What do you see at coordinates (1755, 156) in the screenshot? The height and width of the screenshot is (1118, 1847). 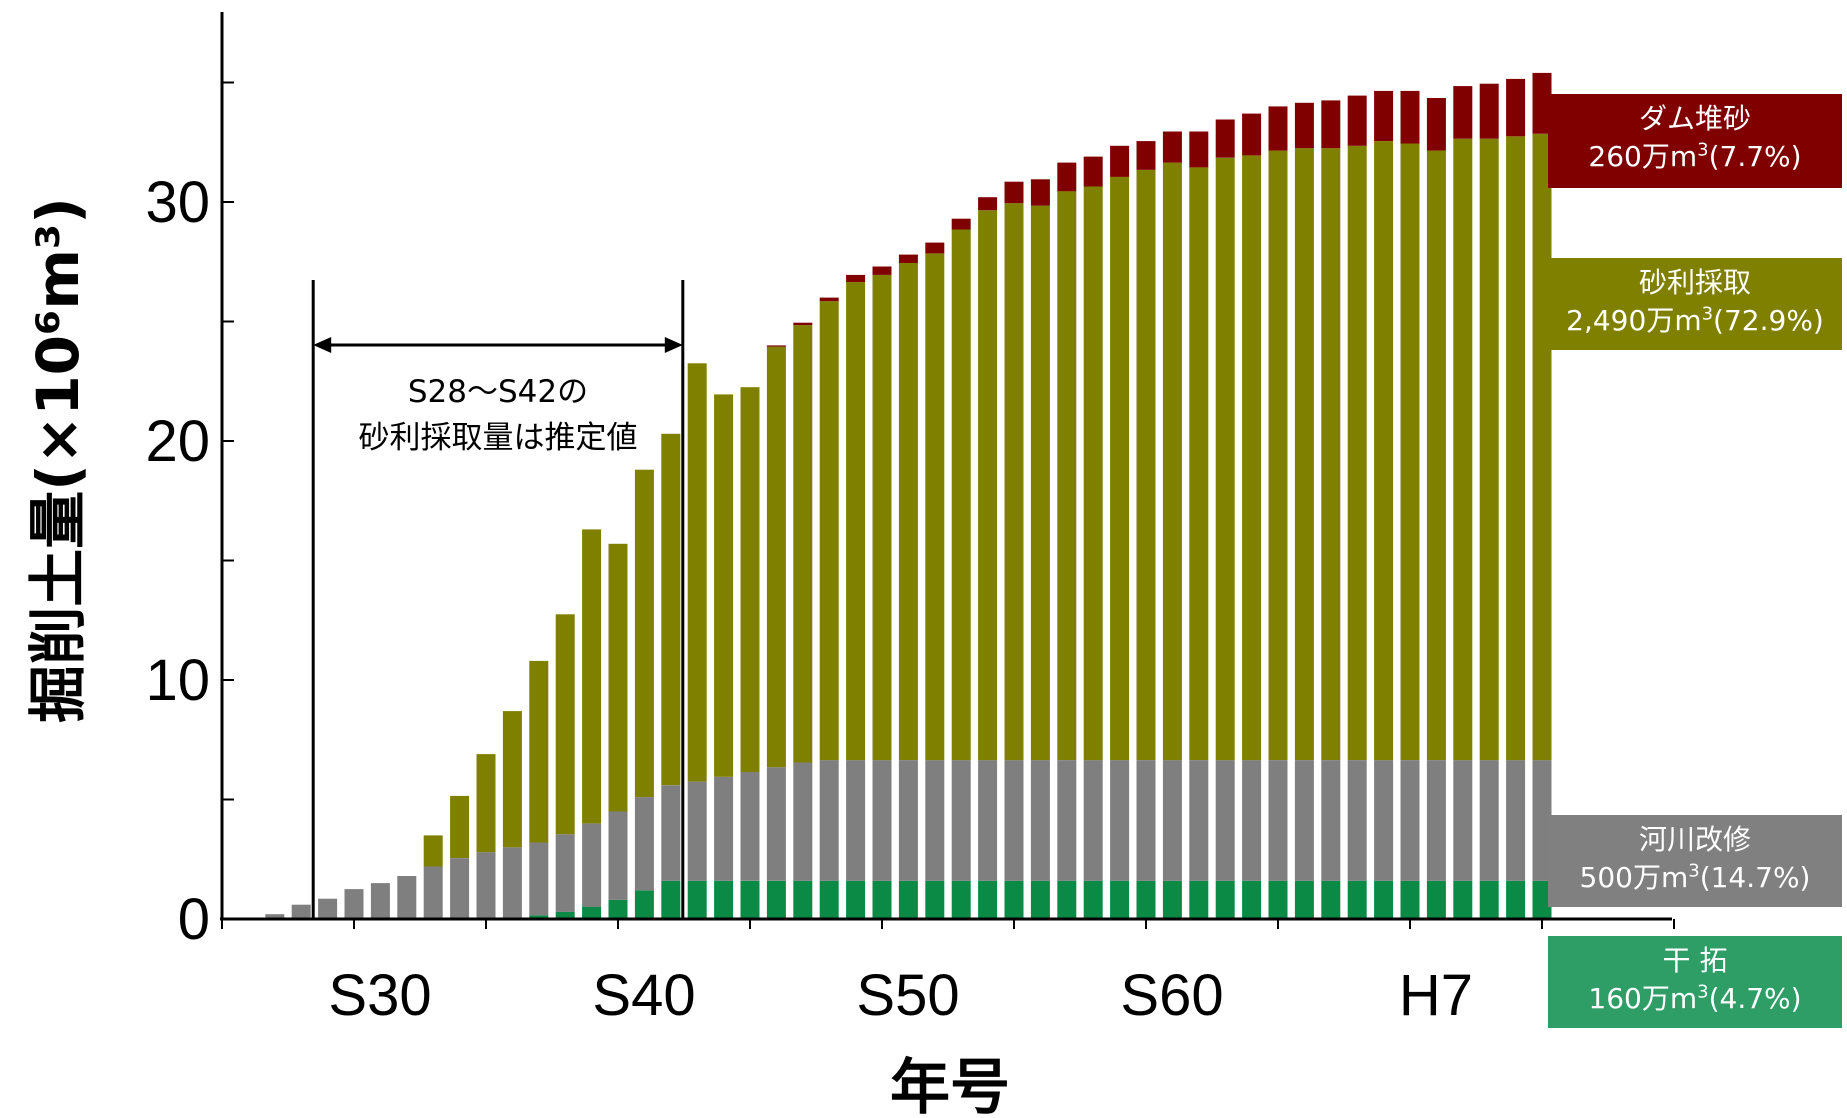 I see `legend-amount-suffix: (7.7%)` at bounding box center [1755, 156].